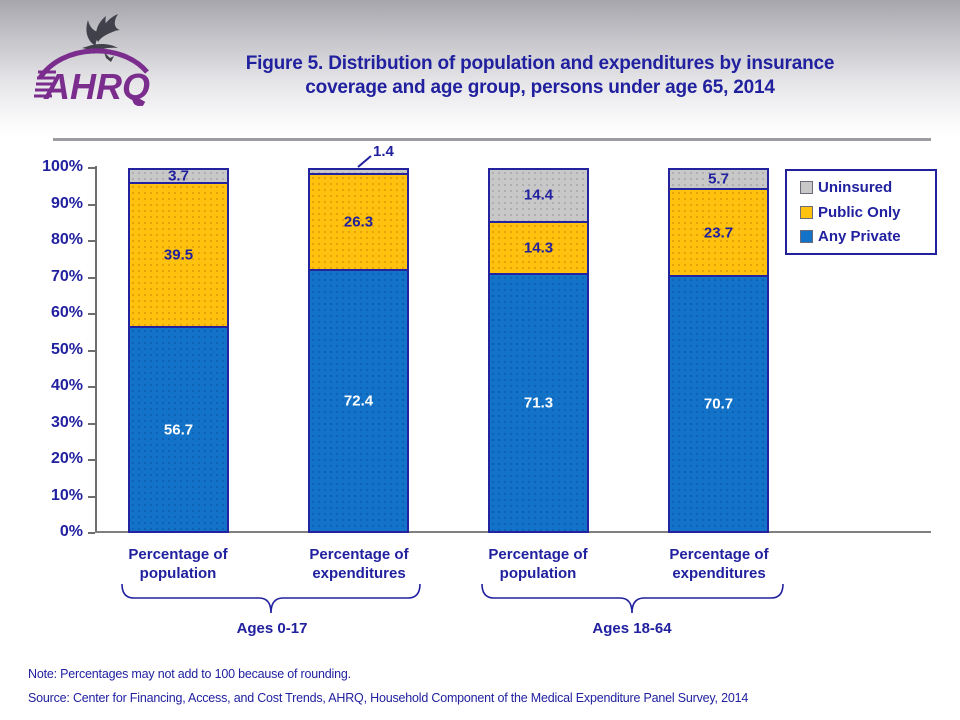 The image size is (960, 720). I want to click on legend-label: Uninsured, so click(855, 187).